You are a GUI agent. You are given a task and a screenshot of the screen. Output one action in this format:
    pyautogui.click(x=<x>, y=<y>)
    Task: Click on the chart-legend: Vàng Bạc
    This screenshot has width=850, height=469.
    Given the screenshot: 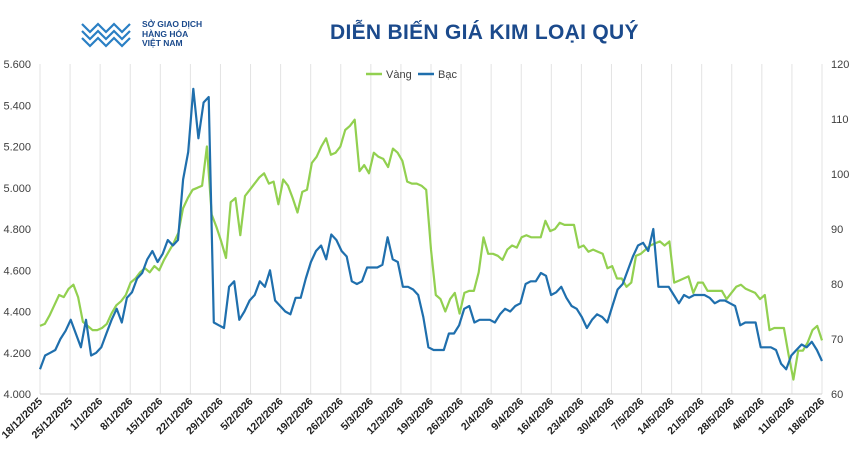 What is the action you would take?
    pyautogui.click(x=411, y=75)
    